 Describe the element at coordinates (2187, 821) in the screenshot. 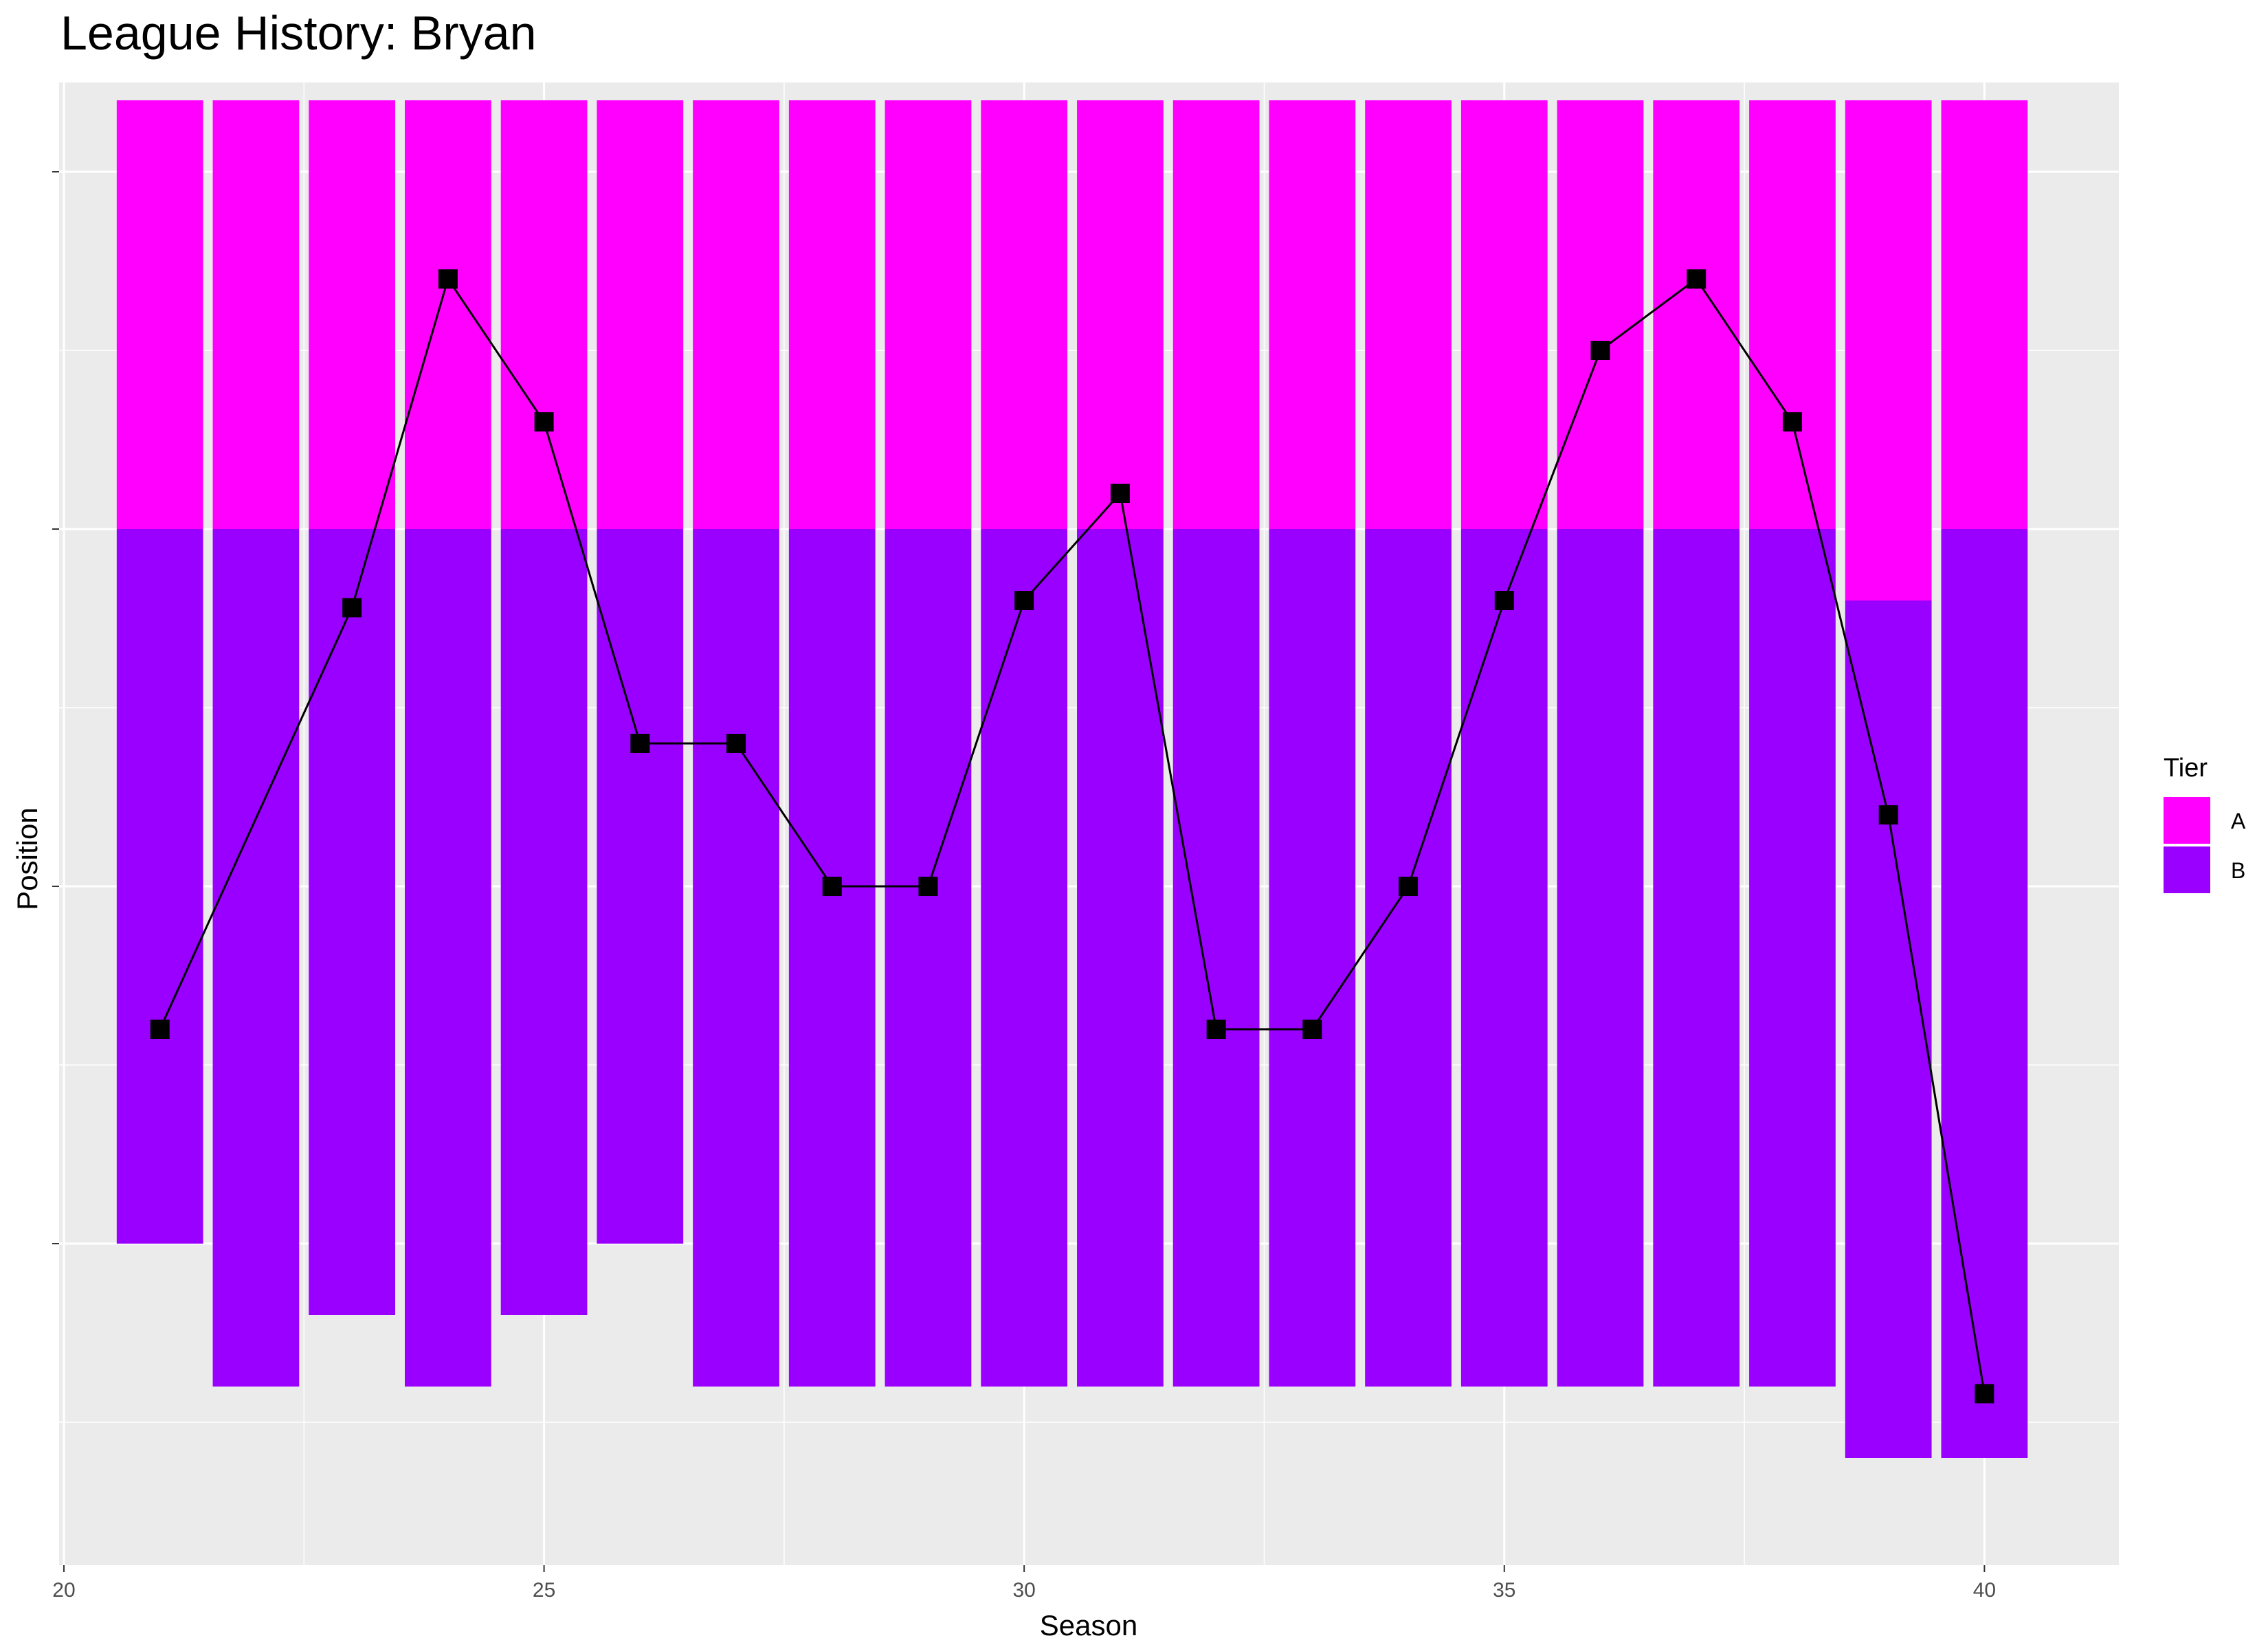

I see `legend-key-a` at that location.